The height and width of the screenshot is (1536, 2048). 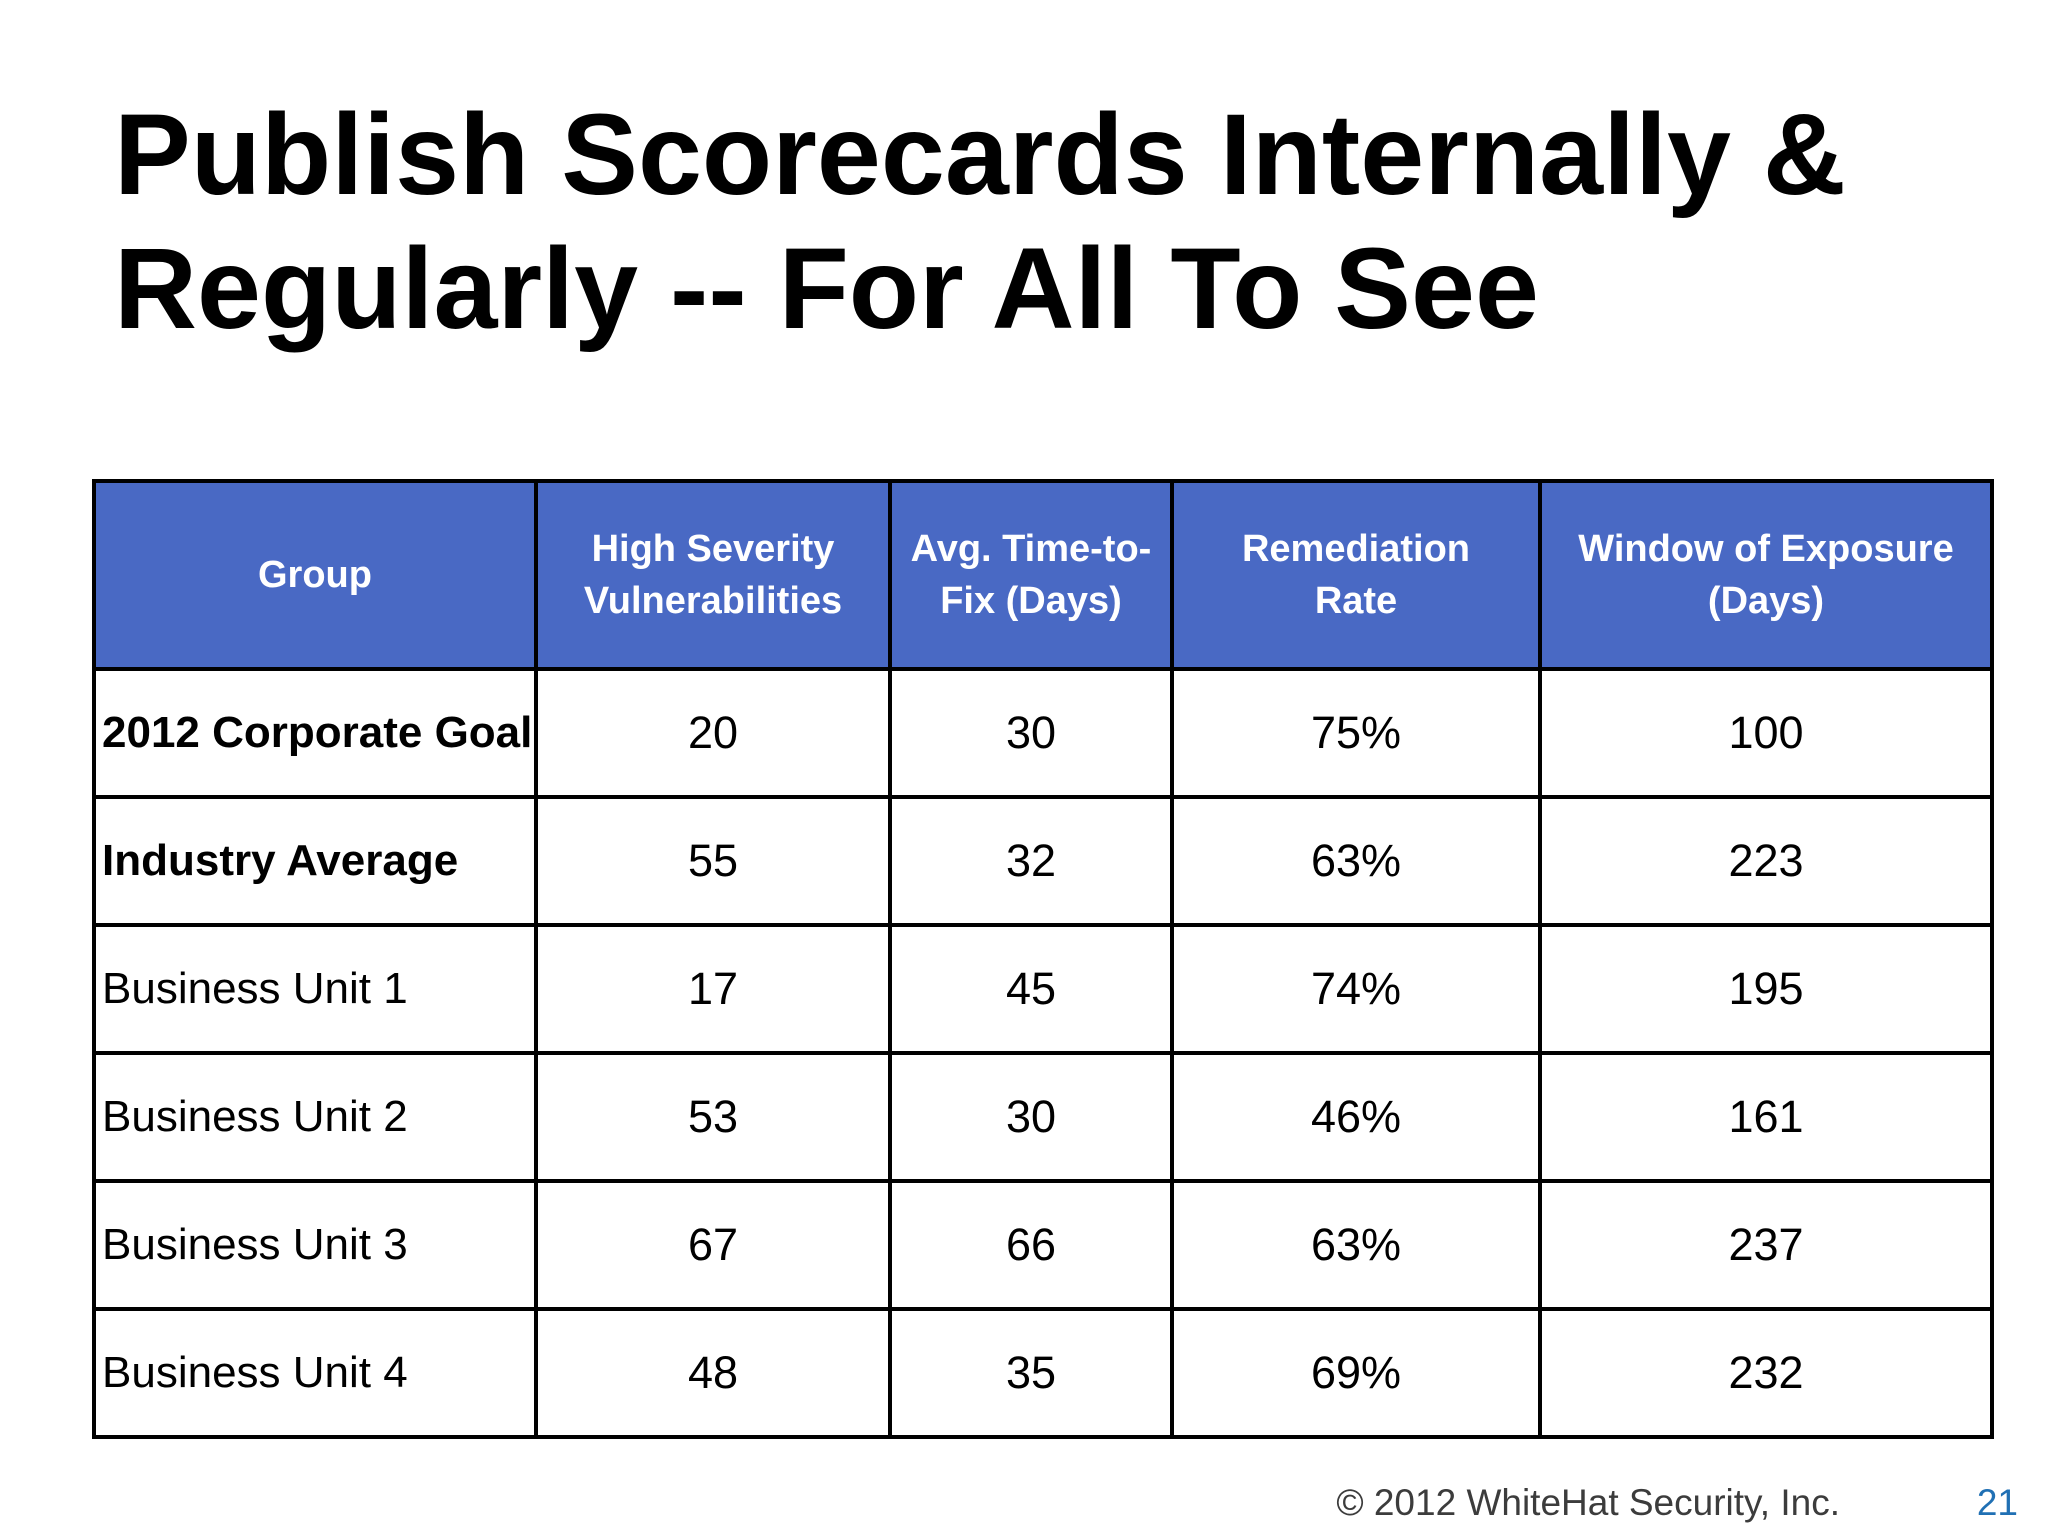 I want to click on table-row-industry-average: Industry Average 55 32 63% 223, so click(x=1043, y=861).